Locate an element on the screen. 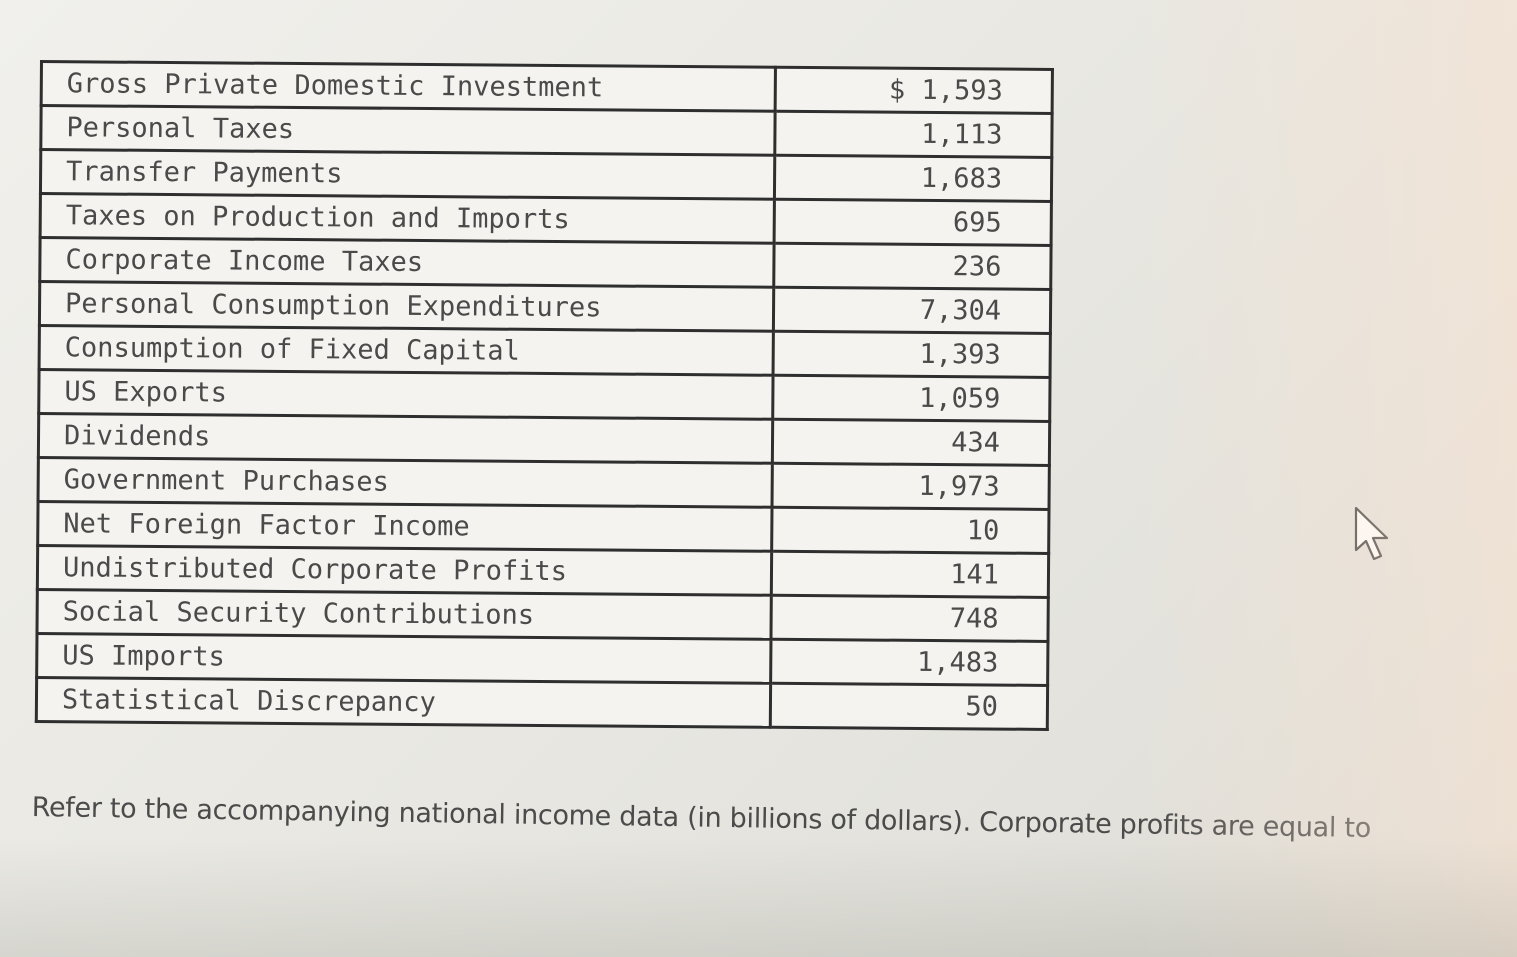 This screenshot has height=957, width=1517. table-row: Undistributed Corporate Profits 141 is located at coordinates (543, 571).